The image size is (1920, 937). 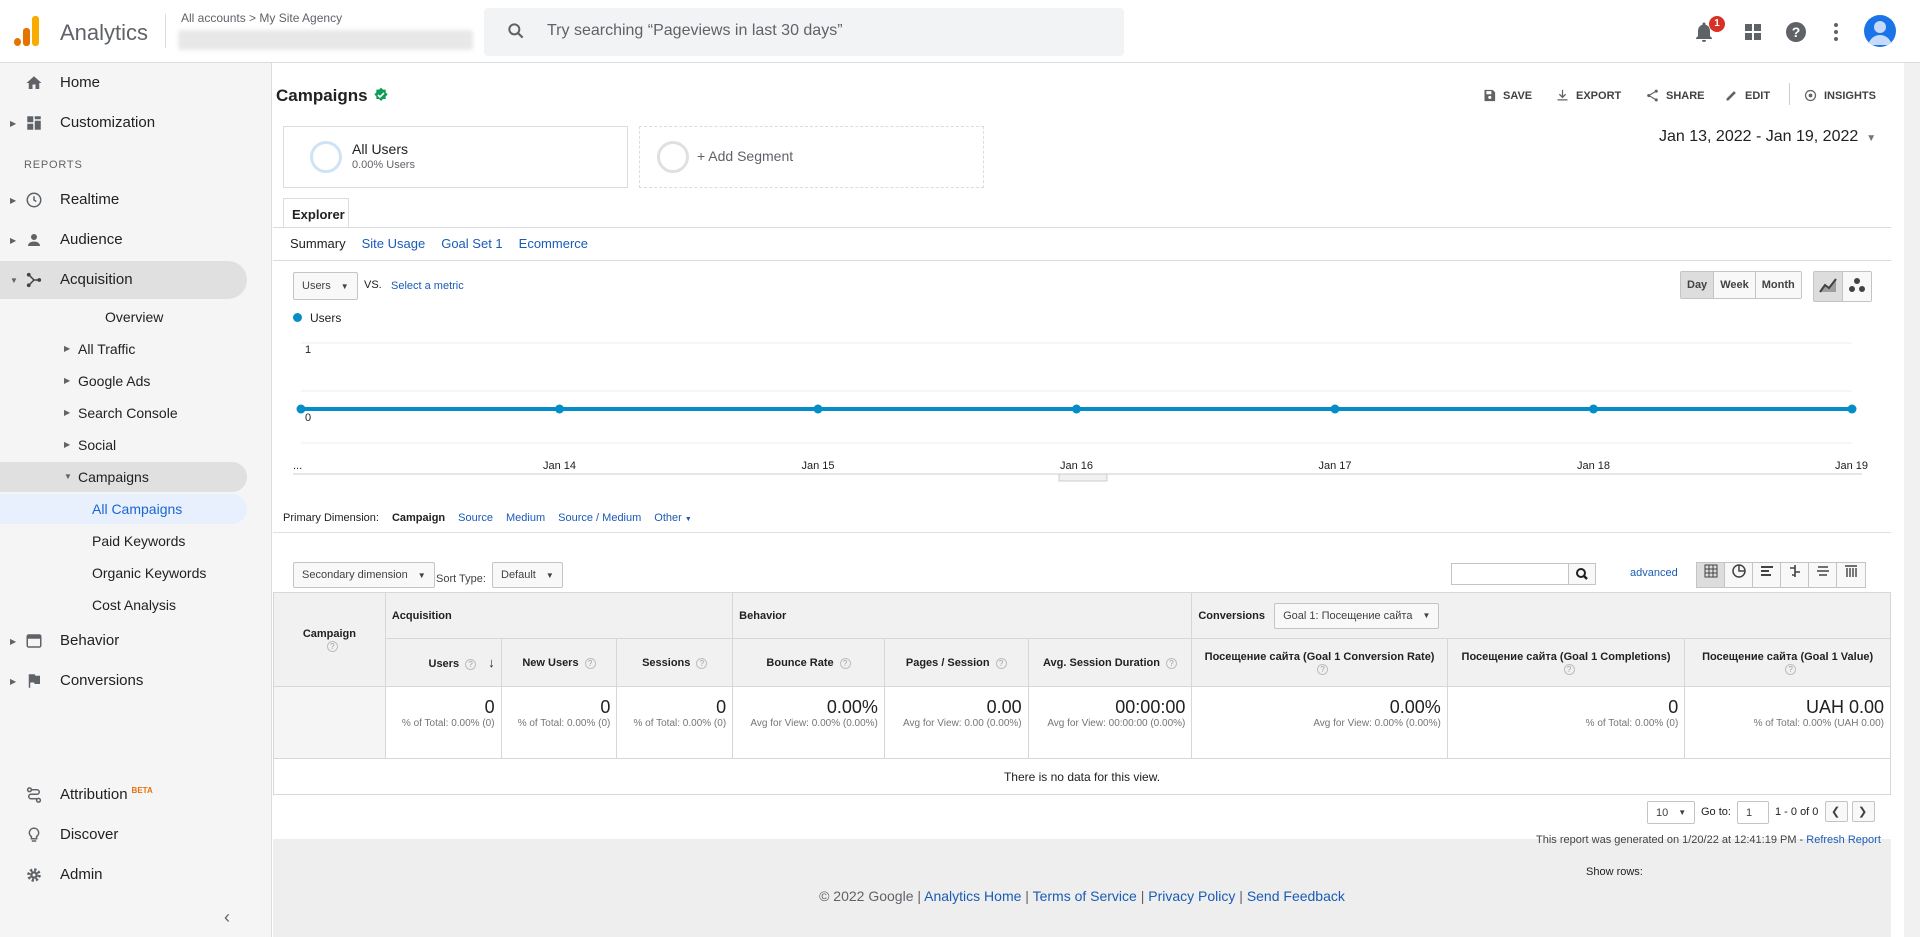 What do you see at coordinates (956, 662) in the screenshot?
I see `column-header-pages-session: Pages / Session?` at bounding box center [956, 662].